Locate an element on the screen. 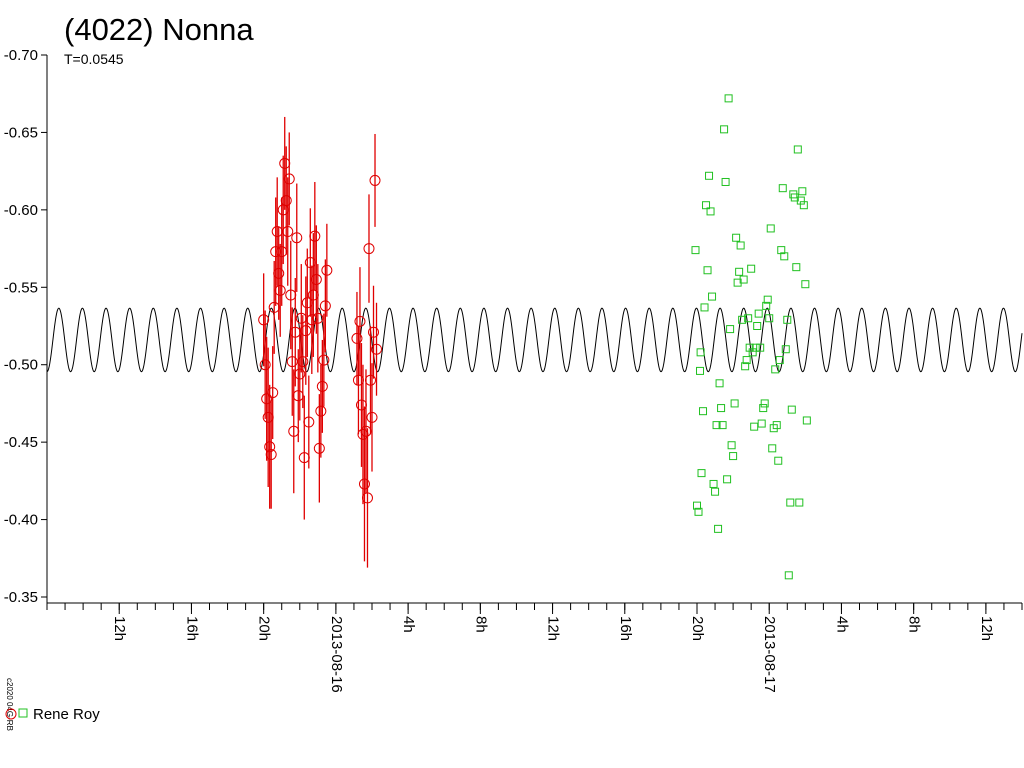  x-tick-label: 16h is located at coordinates (191, 628).